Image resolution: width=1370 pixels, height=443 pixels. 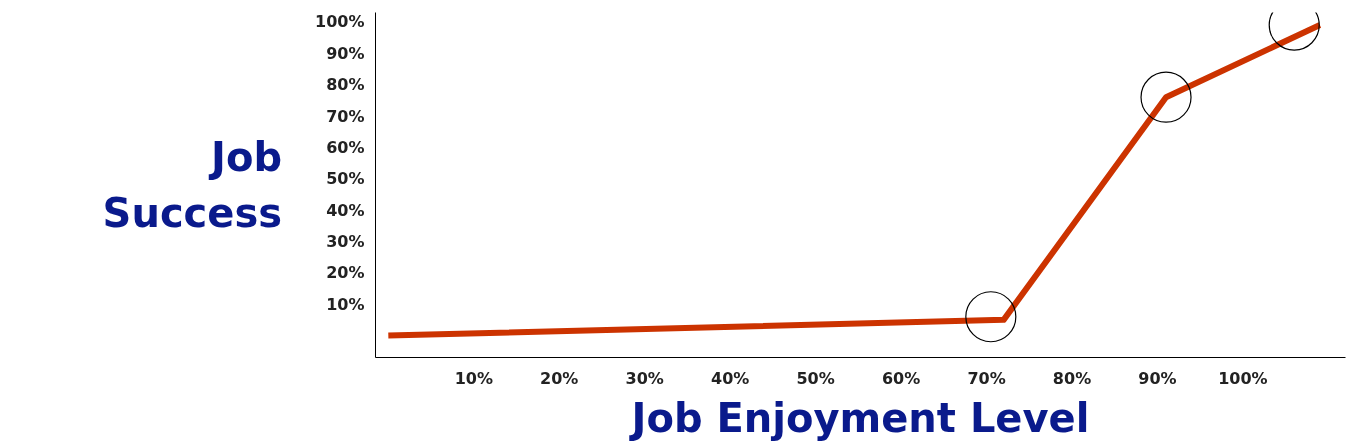 I want to click on y-tick-label: 100%, so click(x=340, y=22).